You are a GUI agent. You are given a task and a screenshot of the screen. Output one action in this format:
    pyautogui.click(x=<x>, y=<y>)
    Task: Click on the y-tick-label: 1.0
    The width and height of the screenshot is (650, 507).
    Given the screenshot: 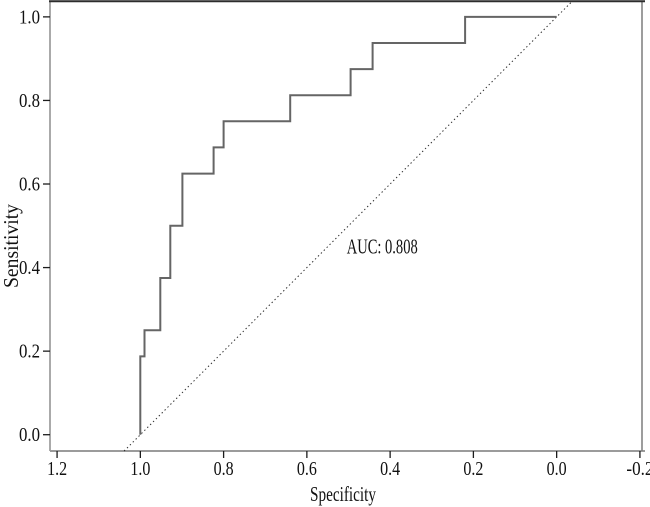 What is the action you would take?
    pyautogui.click(x=29, y=17)
    